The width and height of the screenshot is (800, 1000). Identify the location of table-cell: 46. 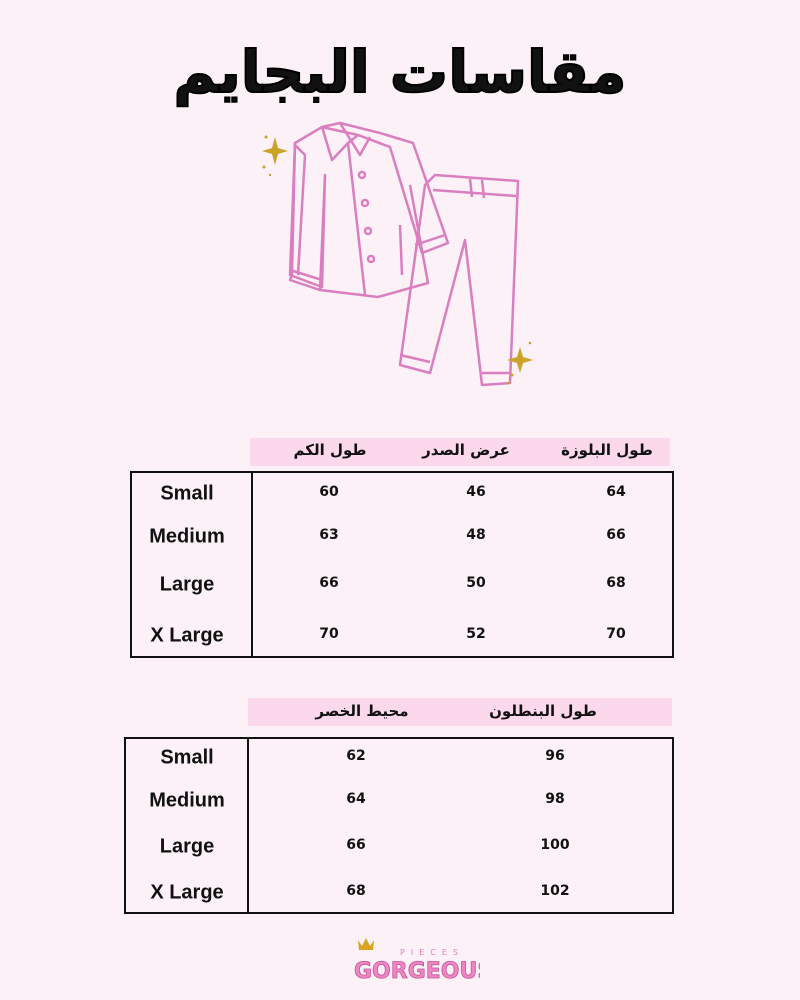
(476, 492).